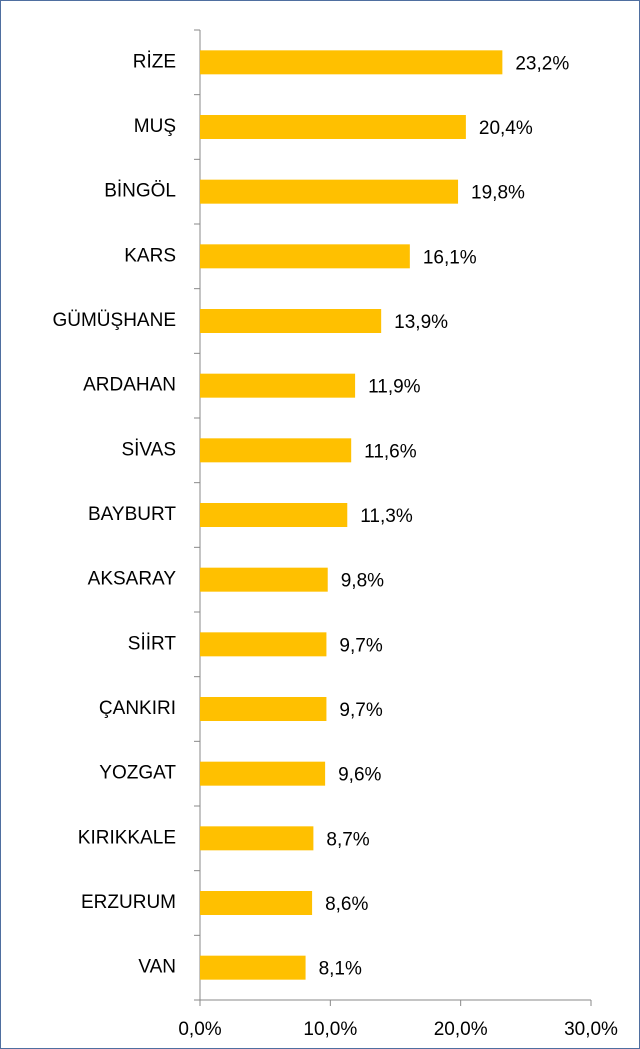 Image resolution: width=640 pixels, height=1049 pixels. What do you see at coordinates (128, 902) in the screenshot?
I see `y-tick-label: ERZURUM` at bounding box center [128, 902].